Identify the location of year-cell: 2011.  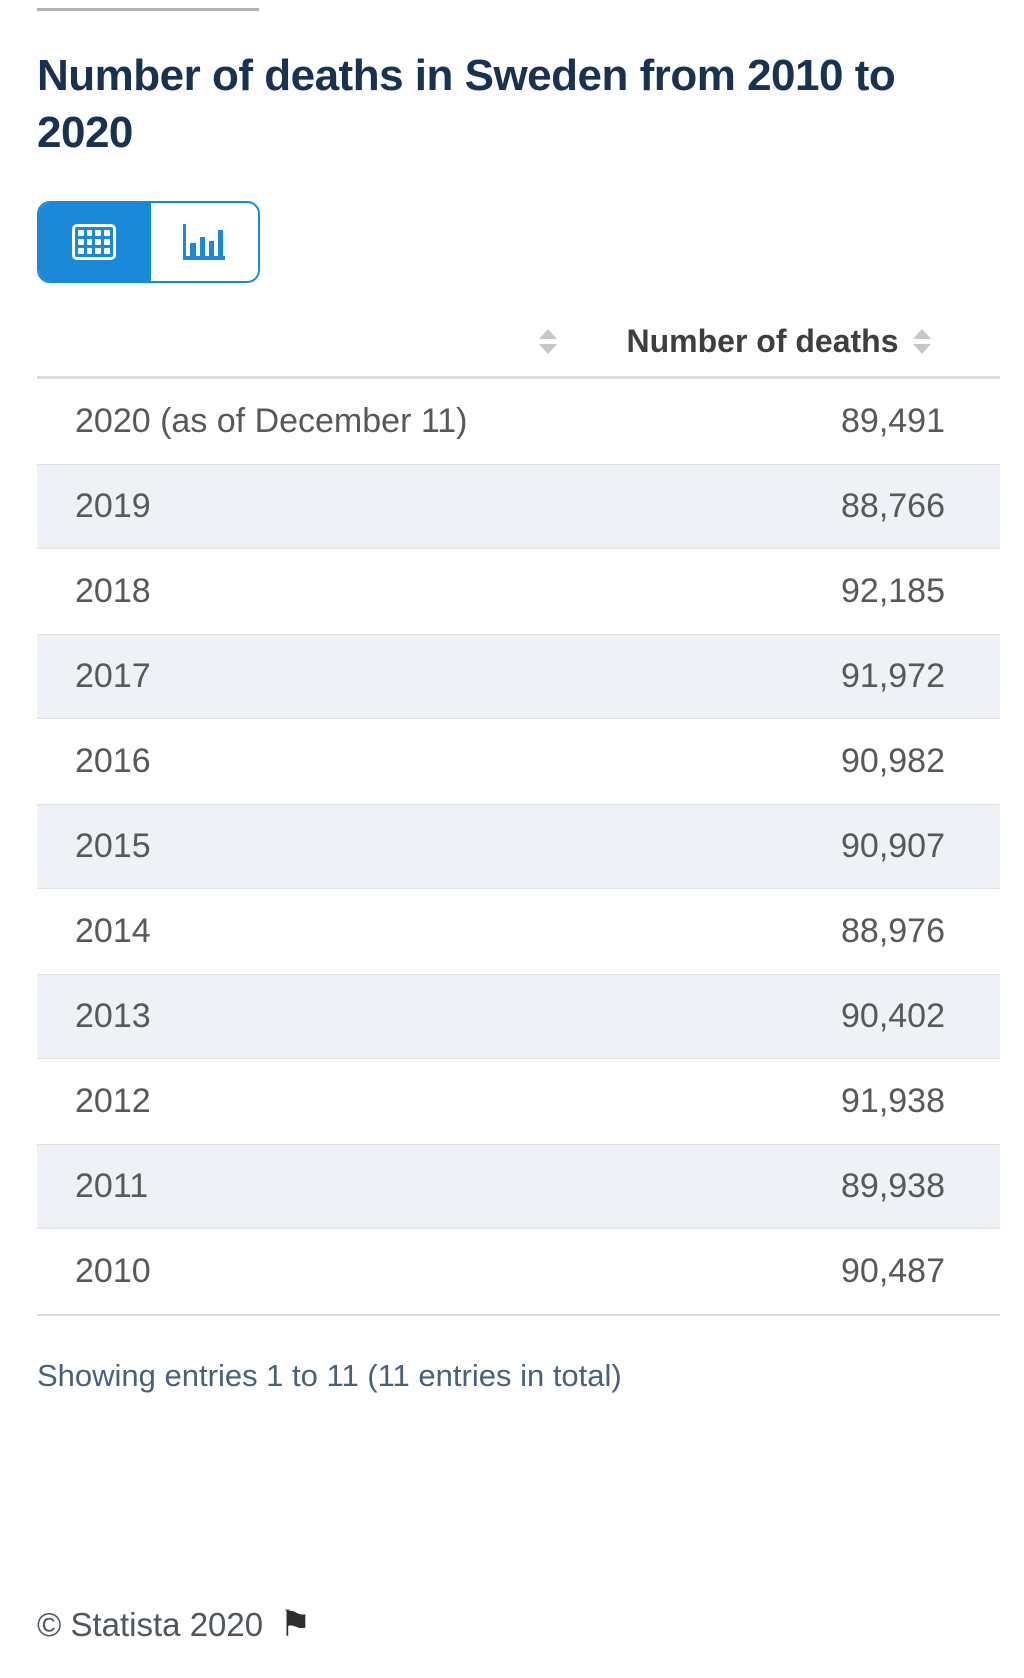
(112, 1186).